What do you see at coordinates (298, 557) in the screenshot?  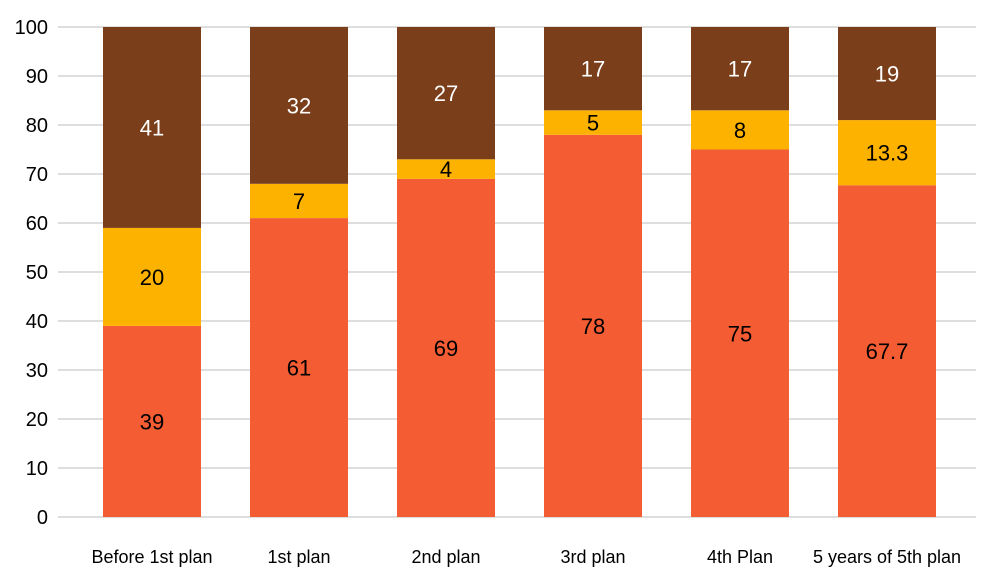 I see `x-category-label-2: 1st plan` at bounding box center [298, 557].